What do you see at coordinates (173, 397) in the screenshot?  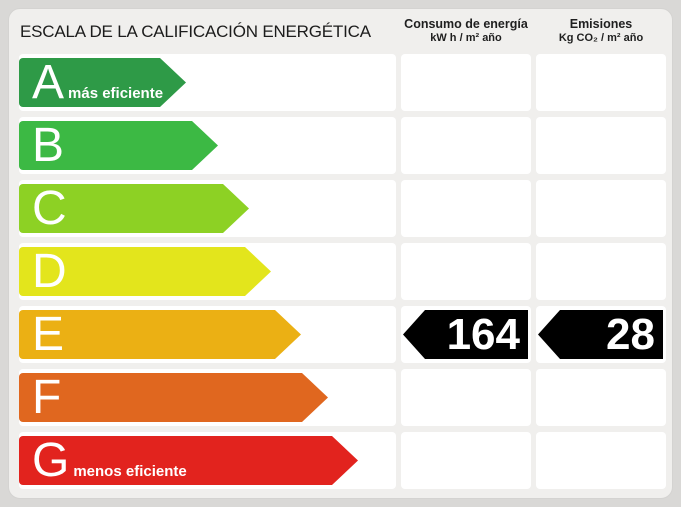 I see `rating-arrow-f: F` at bounding box center [173, 397].